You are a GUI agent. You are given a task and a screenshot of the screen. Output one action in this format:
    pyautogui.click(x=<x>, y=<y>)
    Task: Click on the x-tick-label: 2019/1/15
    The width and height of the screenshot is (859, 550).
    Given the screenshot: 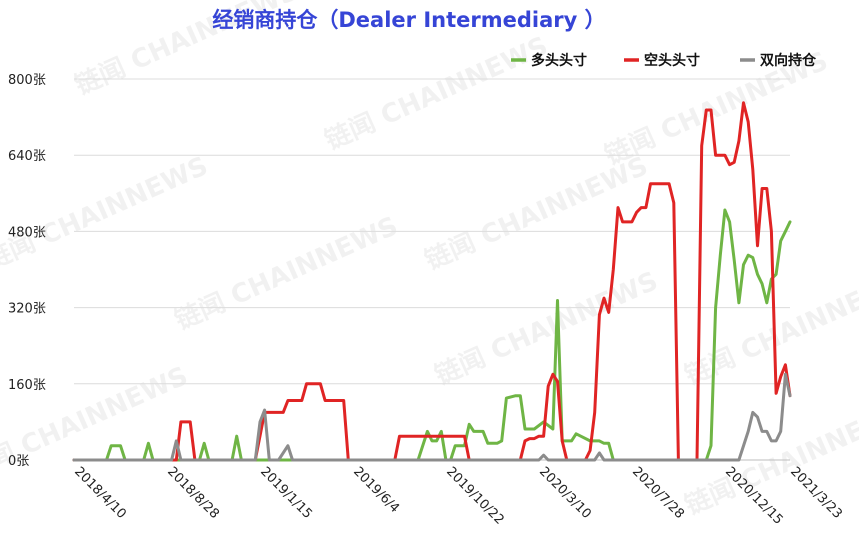 What is the action you would take?
    pyautogui.click(x=286, y=493)
    